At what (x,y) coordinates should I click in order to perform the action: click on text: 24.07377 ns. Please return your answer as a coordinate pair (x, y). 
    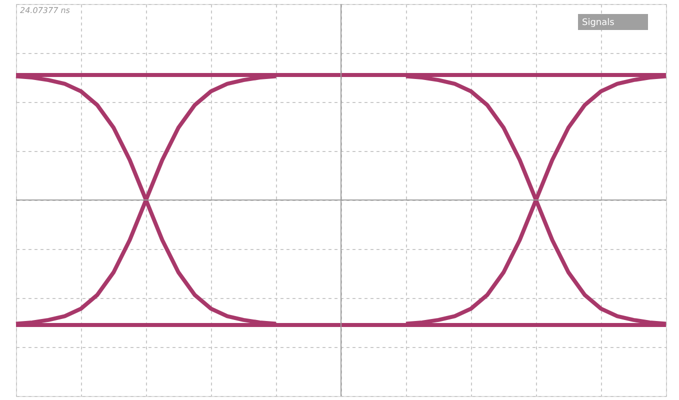
    Looking at the image, I should click on (45, 10).